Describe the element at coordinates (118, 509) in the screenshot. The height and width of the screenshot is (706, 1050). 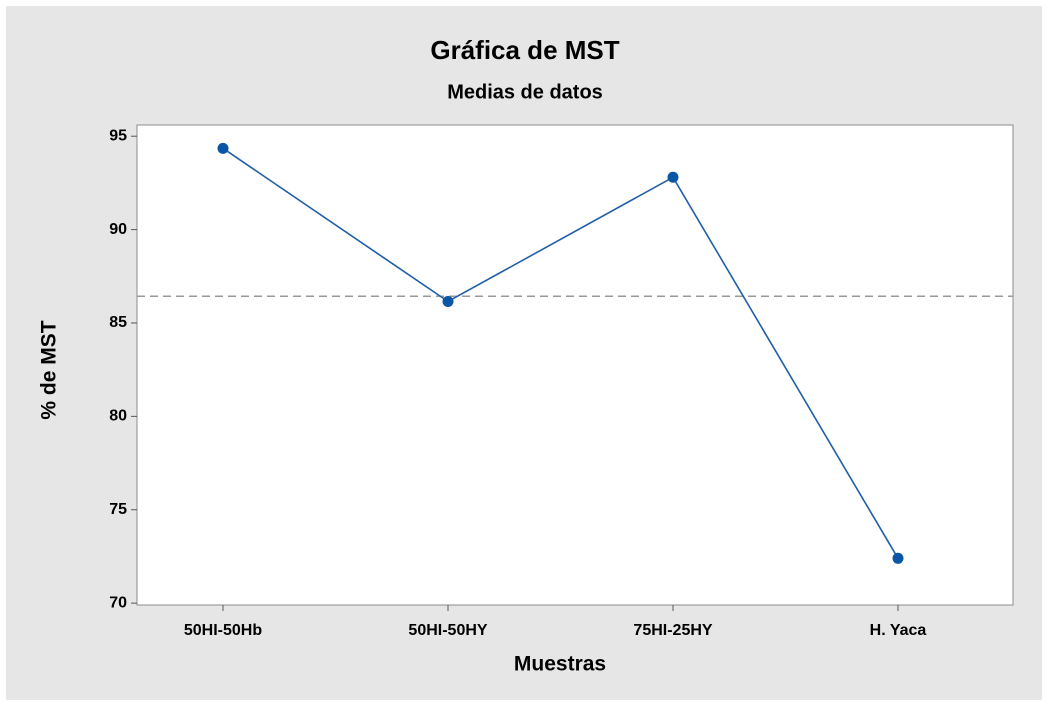
I see `y-tick-label: 75` at that location.